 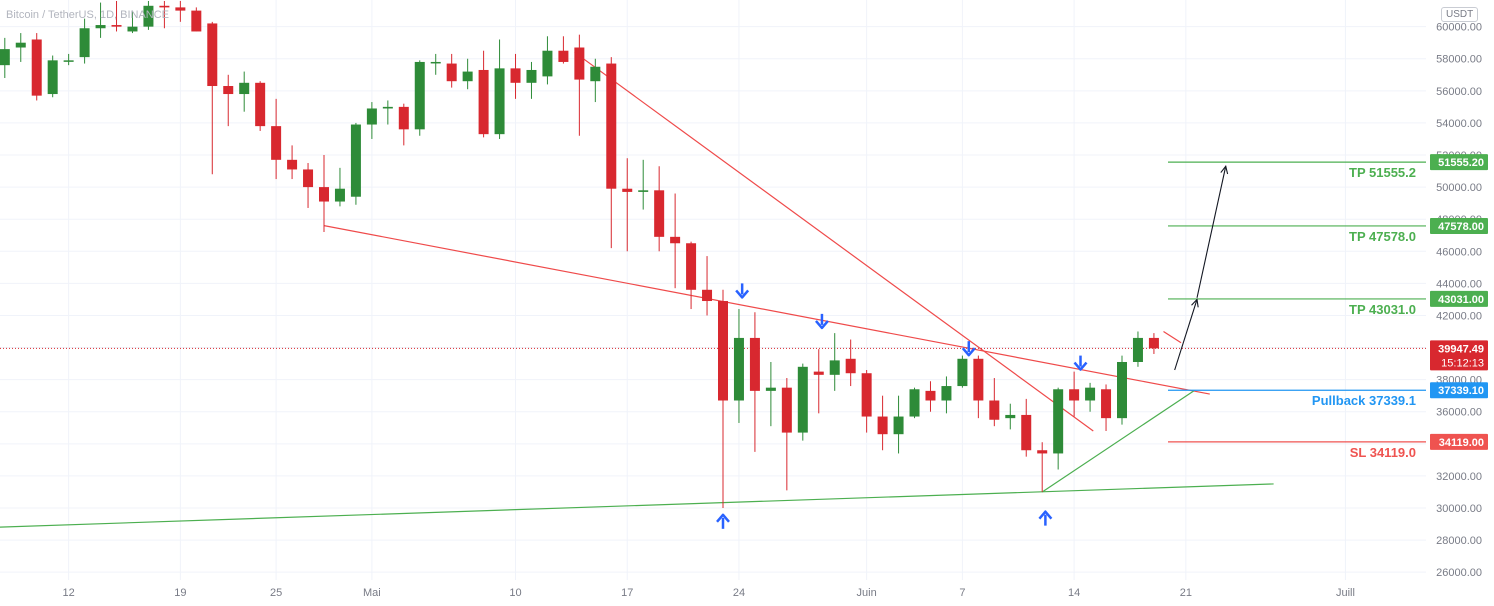 What do you see at coordinates (1201, 268) in the screenshot?
I see `projection-arrows` at bounding box center [1201, 268].